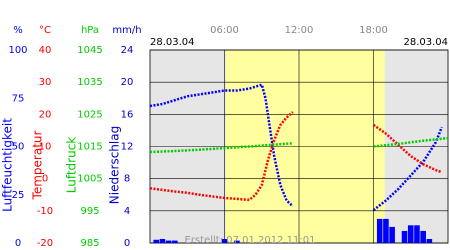 Image resolution: width=450 pixels, height=250 pixels. I want to click on y-tick-label: -10, so click(45, 211).